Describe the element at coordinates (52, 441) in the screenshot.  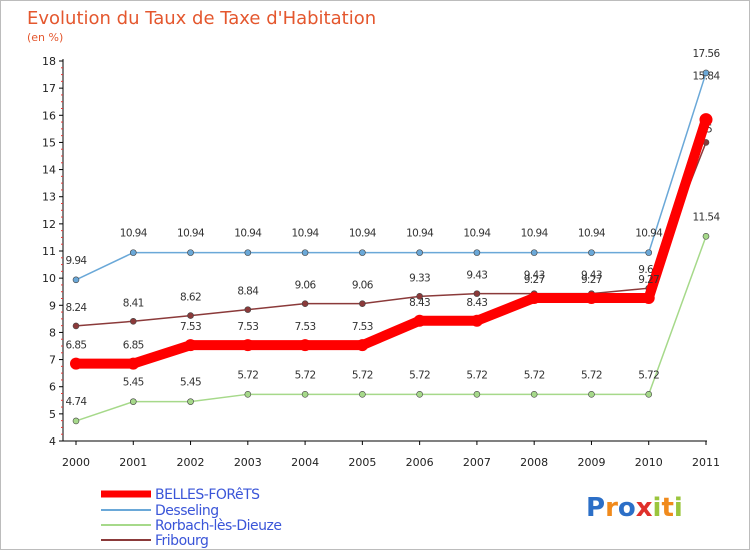
I see `y-tick-label: 4` at that location.